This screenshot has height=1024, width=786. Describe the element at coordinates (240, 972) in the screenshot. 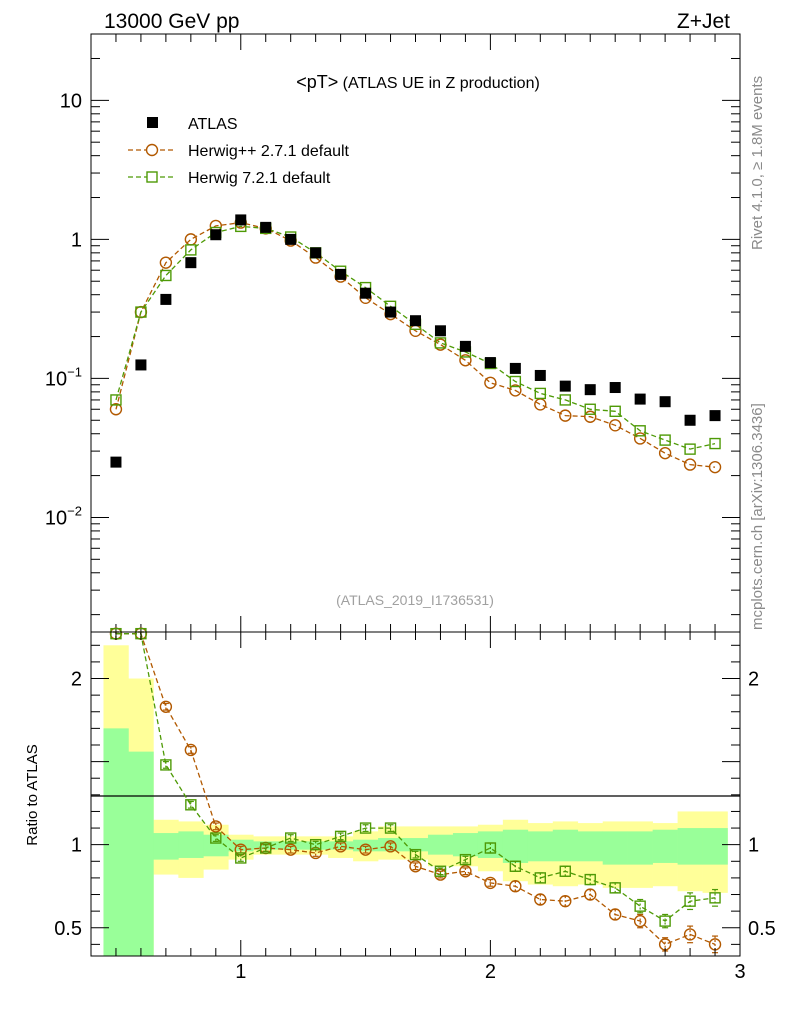

I see `x-tick-label: 1` at that location.